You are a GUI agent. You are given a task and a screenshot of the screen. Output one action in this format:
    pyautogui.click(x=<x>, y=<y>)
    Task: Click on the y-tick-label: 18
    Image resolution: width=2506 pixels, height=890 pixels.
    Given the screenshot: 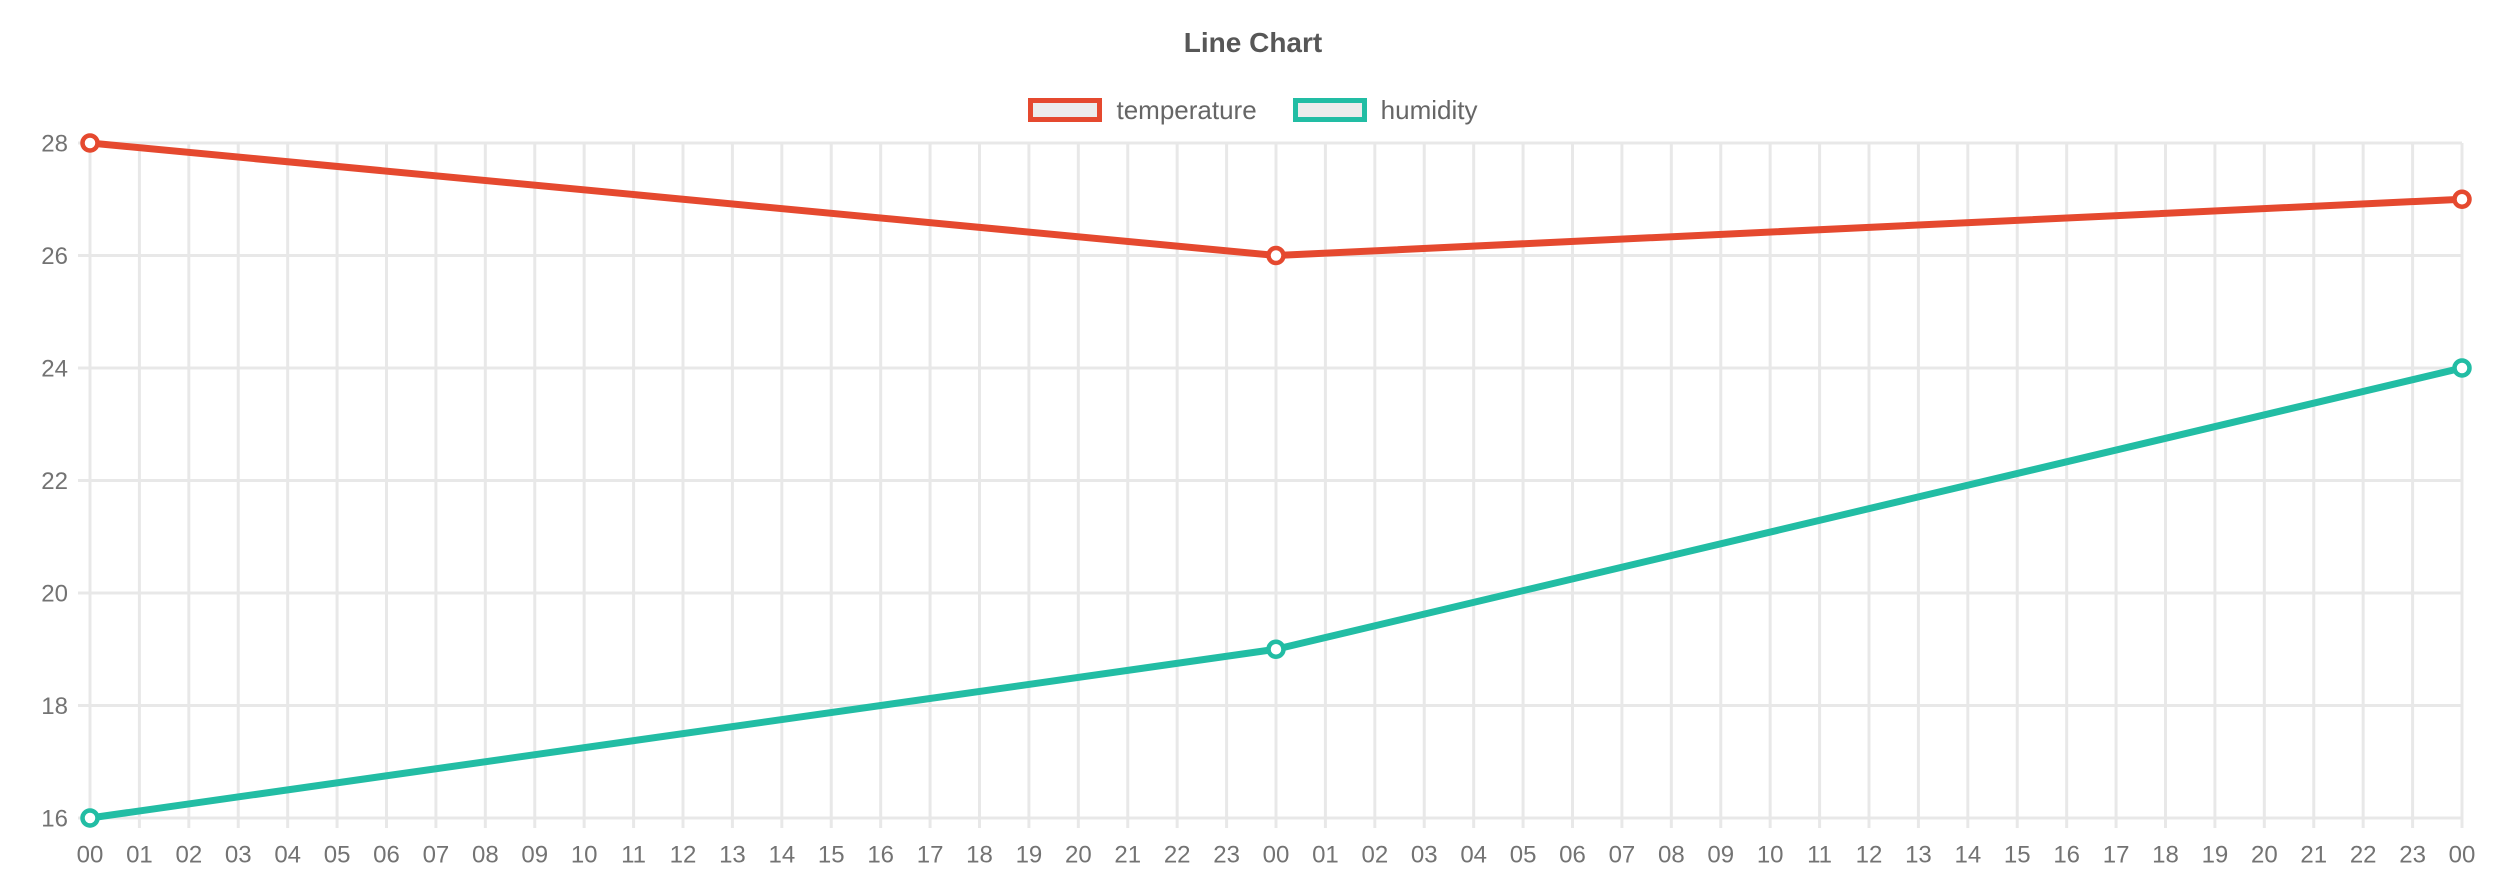 What is the action you would take?
    pyautogui.click(x=54, y=706)
    